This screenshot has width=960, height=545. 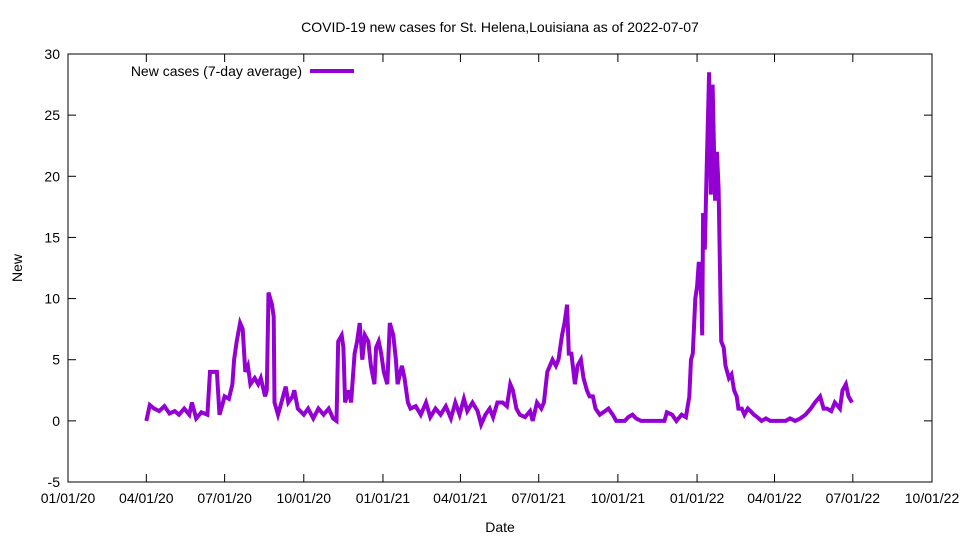 I want to click on x-tick-label: 04/01/21, so click(x=460, y=498).